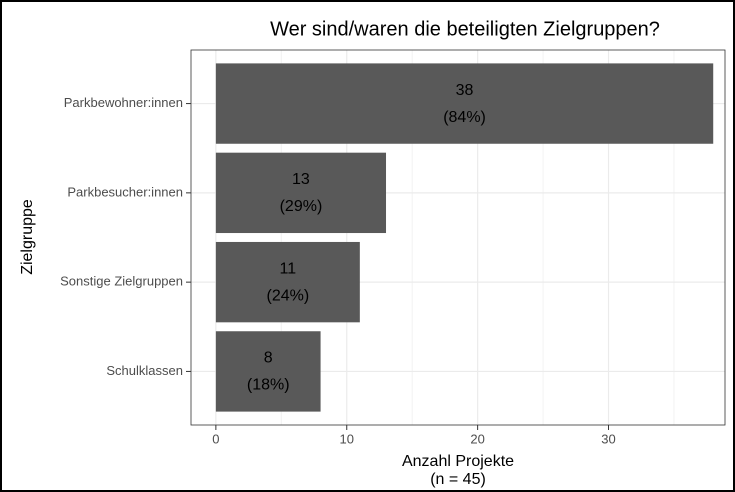 The image size is (735, 492). What do you see at coordinates (477, 438) in the screenshot?
I see `x-tick-label: 20` at bounding box center [477, 438].